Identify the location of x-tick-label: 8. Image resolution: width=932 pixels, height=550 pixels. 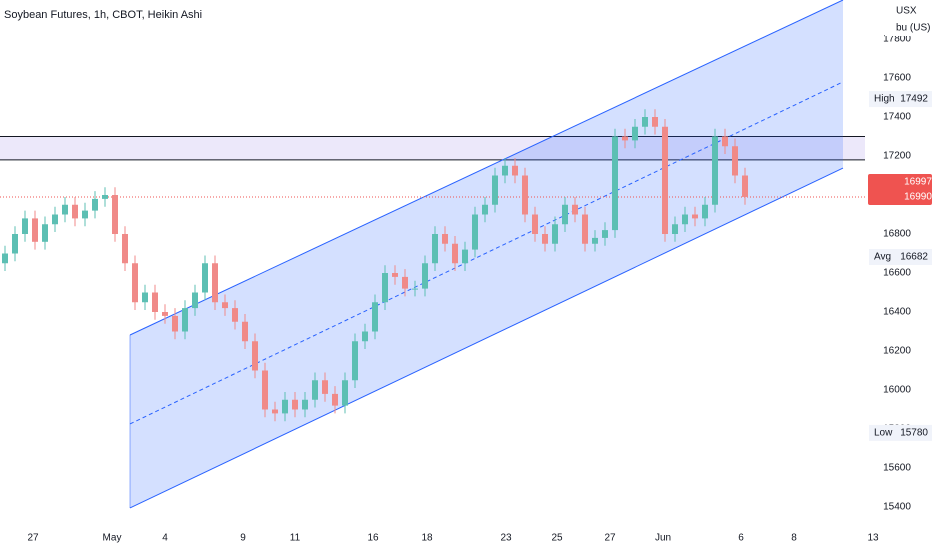
(794, 538).